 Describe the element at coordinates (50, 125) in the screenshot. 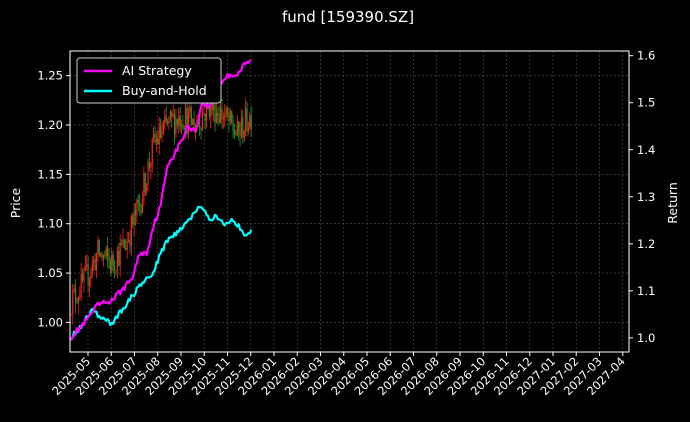

I see `left-tick-label: 1.20` at that location.